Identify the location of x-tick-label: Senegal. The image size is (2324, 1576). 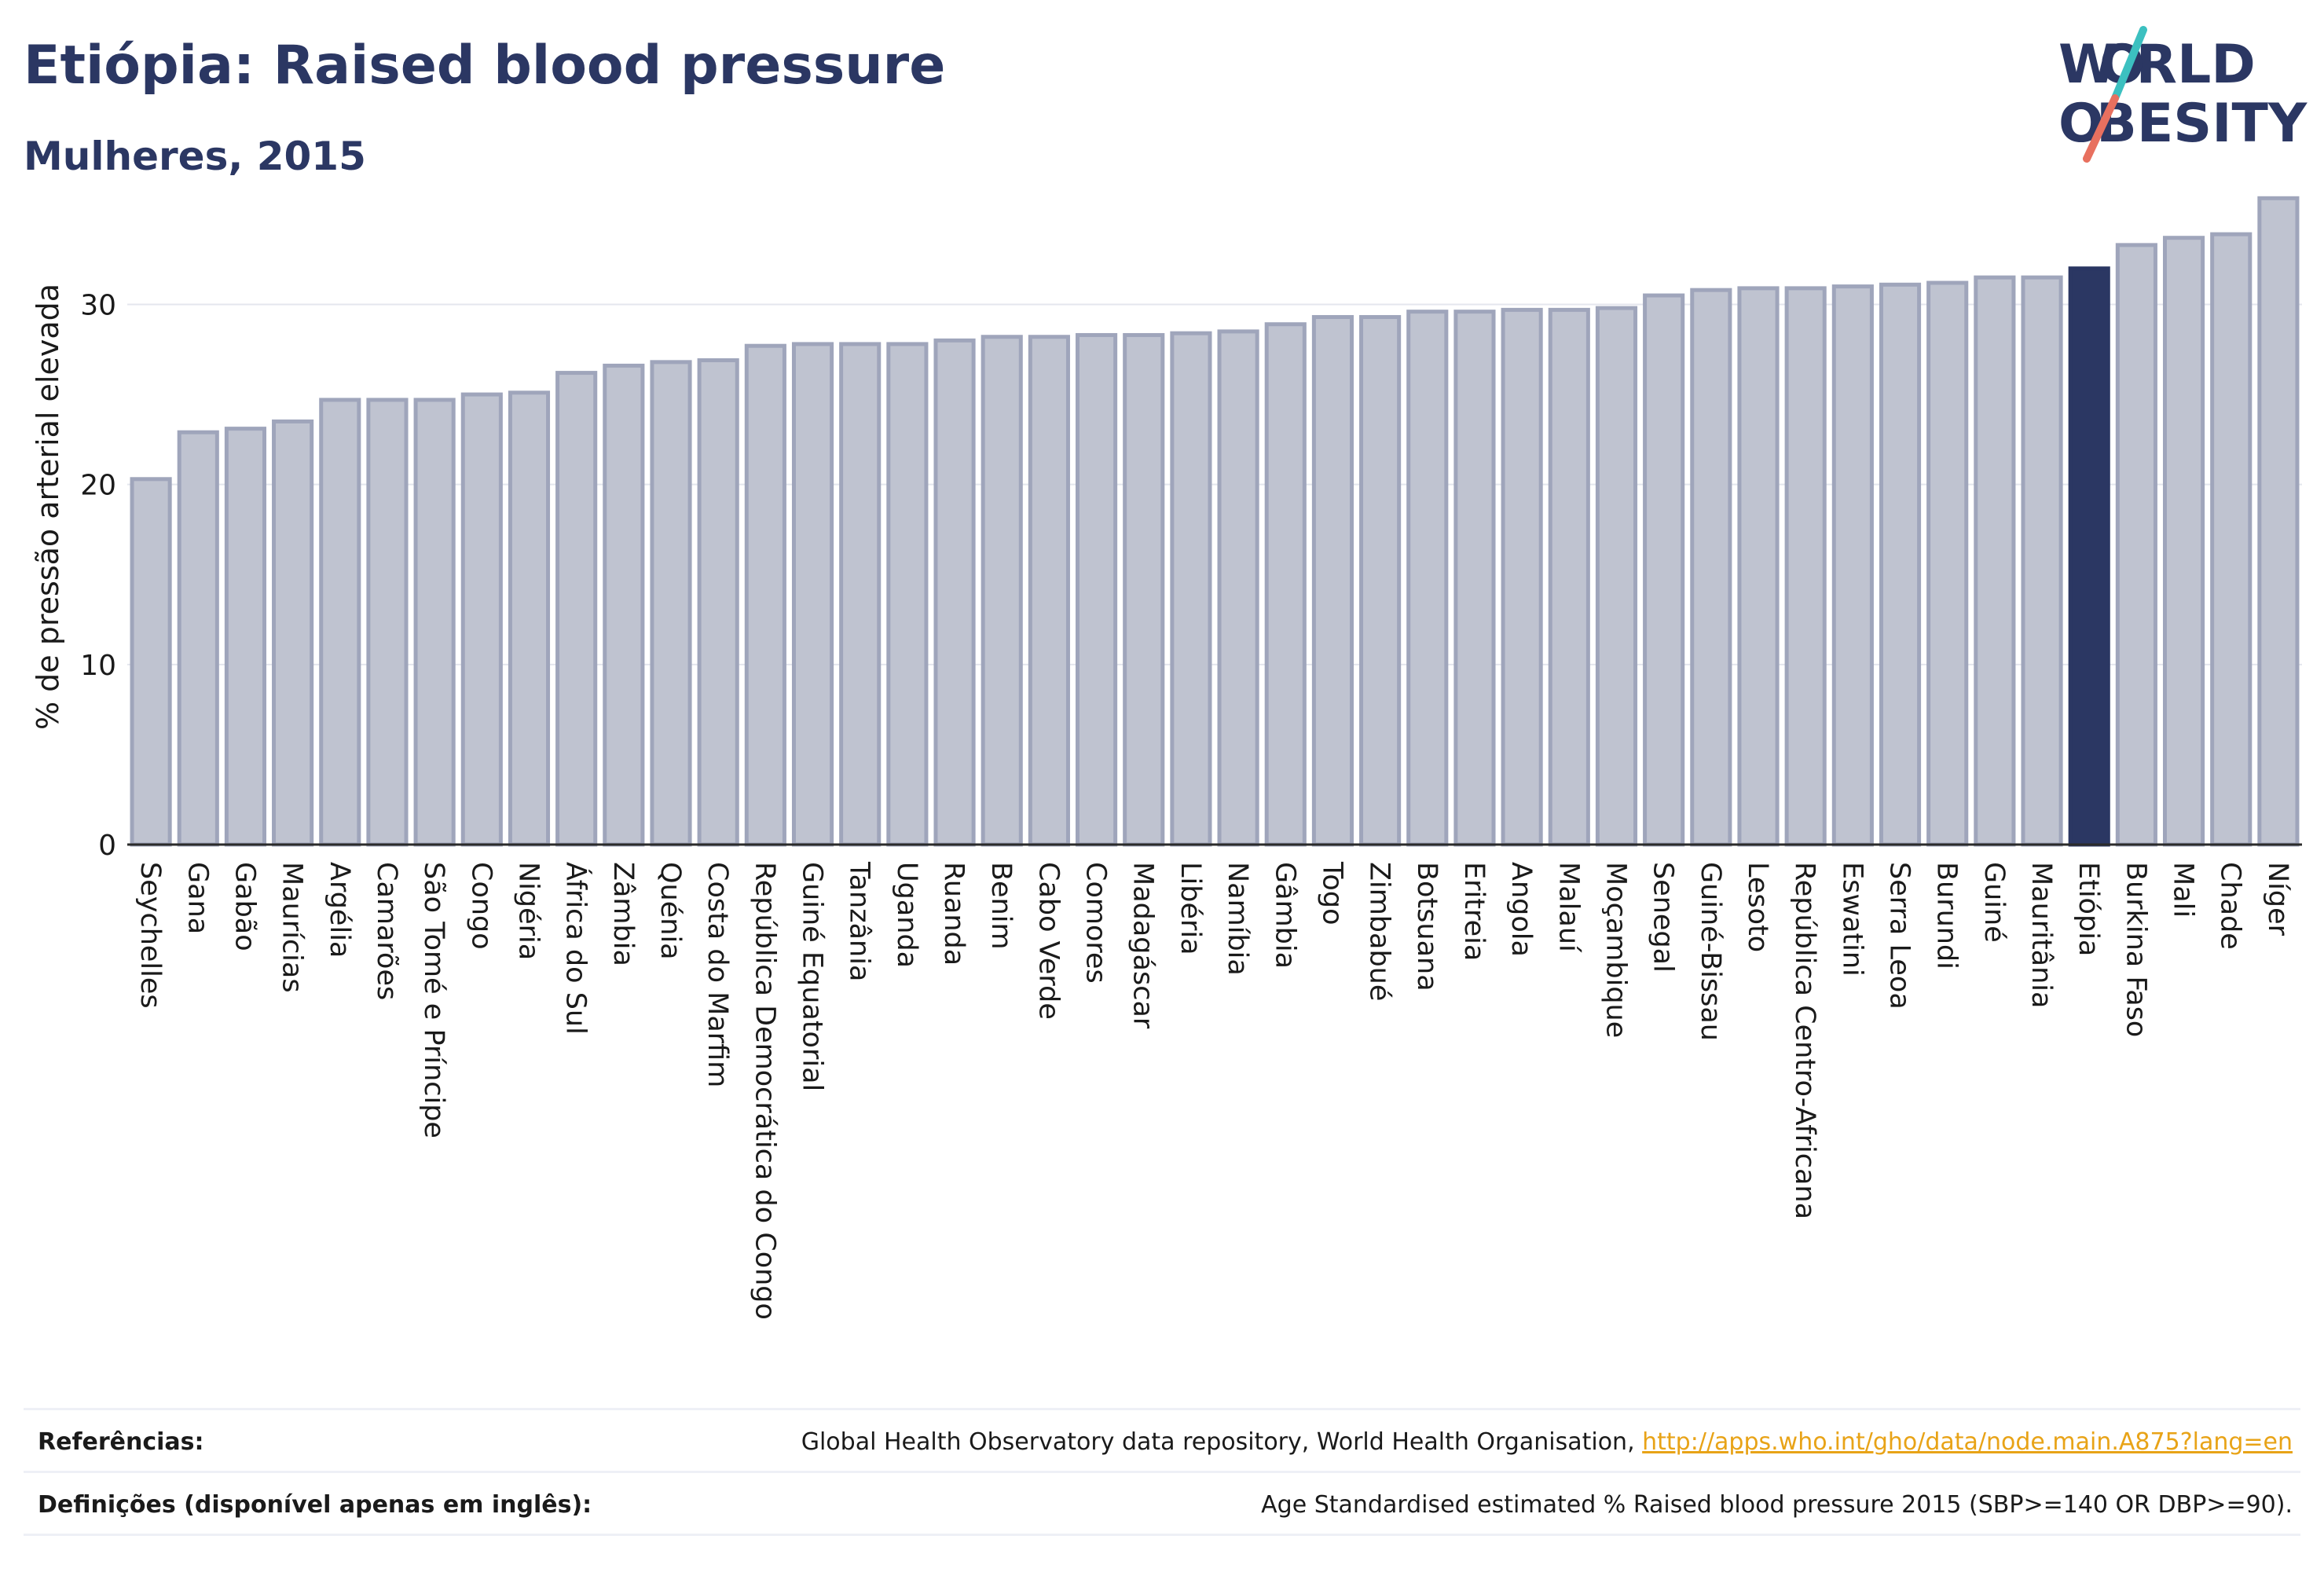
(1663, 917).